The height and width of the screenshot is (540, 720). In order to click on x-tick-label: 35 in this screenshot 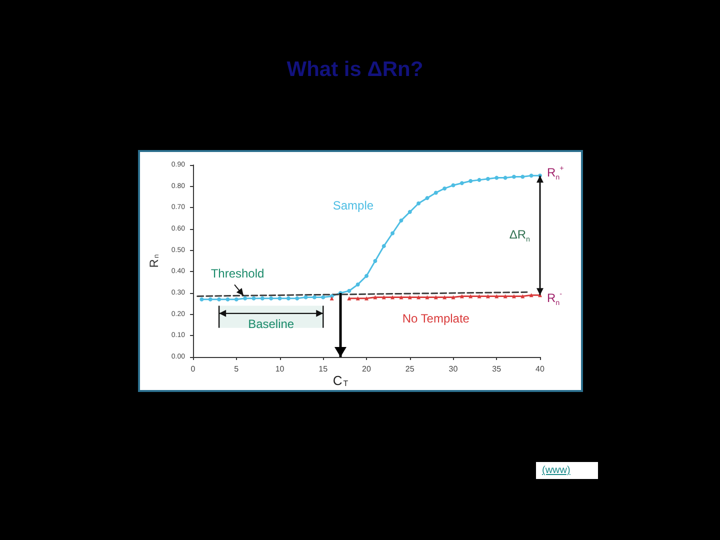, I will do `click(497, 369)`.